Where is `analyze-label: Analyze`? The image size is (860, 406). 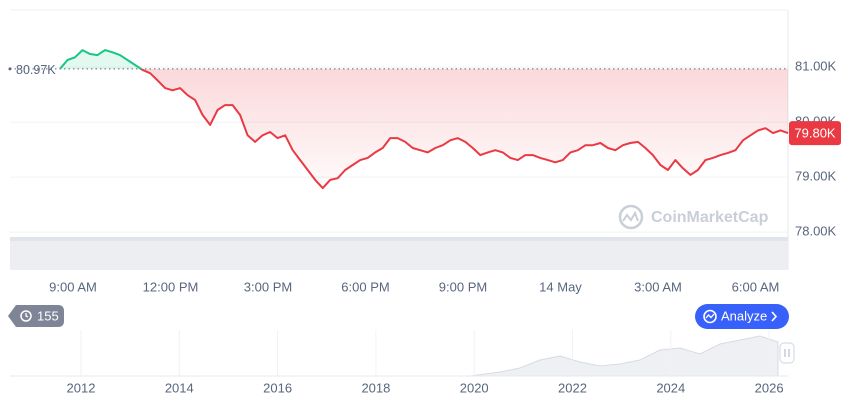 analyze-label: Analyze is located at coordinates (744, 315).